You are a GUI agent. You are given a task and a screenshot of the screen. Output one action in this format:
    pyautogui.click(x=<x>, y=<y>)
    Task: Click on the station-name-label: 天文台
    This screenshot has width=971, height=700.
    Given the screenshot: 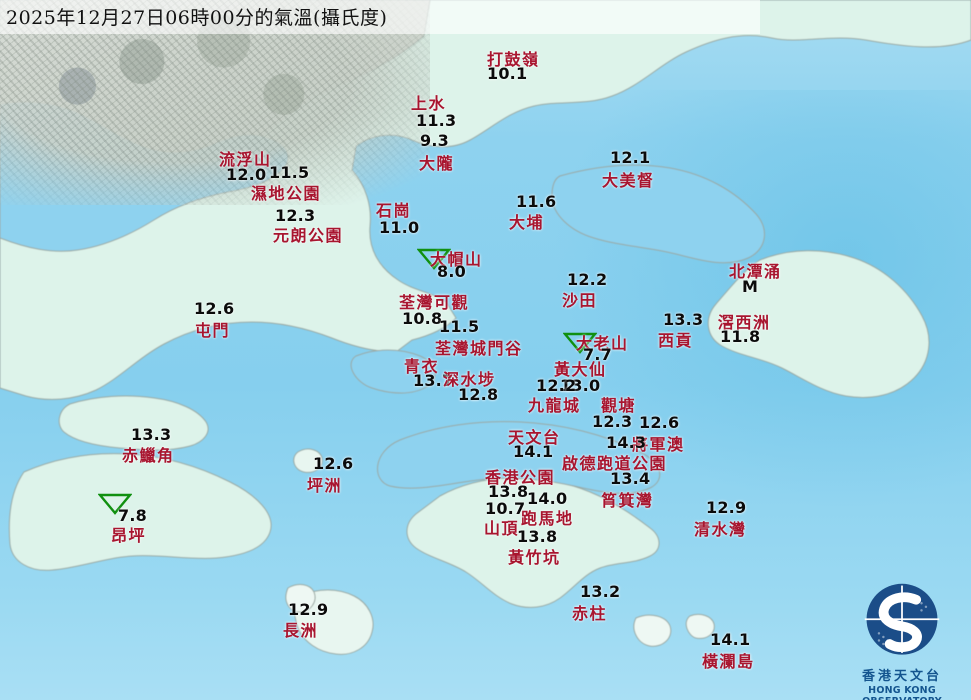 What is the action you would take?
    pyautogui.click(x=534, y=437)
    